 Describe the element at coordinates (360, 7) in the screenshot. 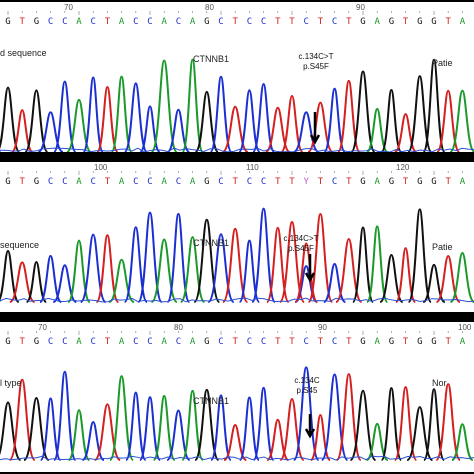

I see `ruler-number: 90` at that location.